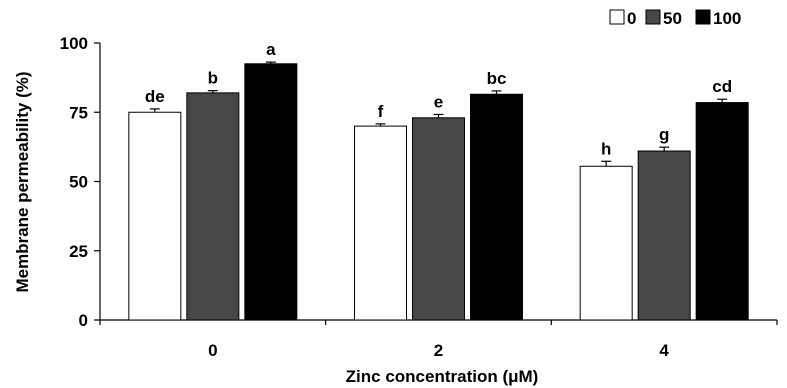  Describe the element at coordinates (438, 101) in the screenshot. I see `significance-label: e` at that location.